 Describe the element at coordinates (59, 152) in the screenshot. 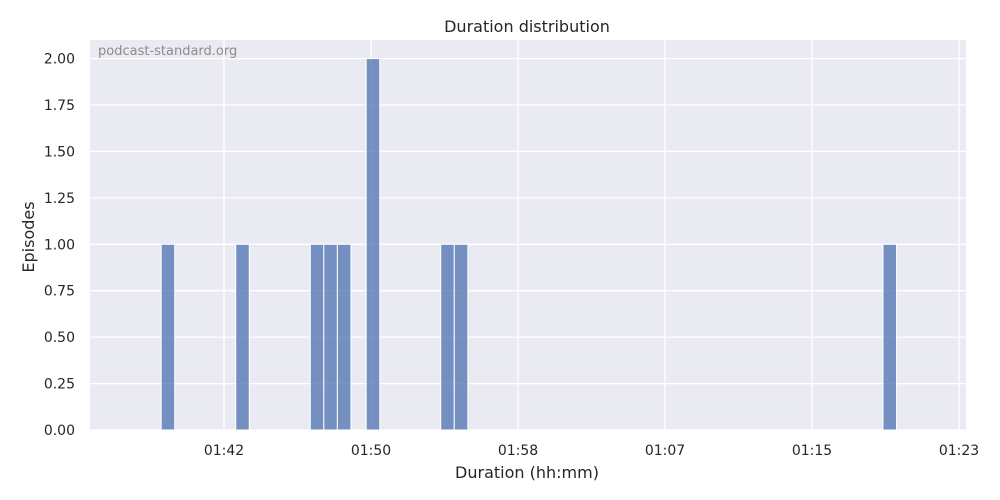

I see `y-tick-label: 1.50` at that location.